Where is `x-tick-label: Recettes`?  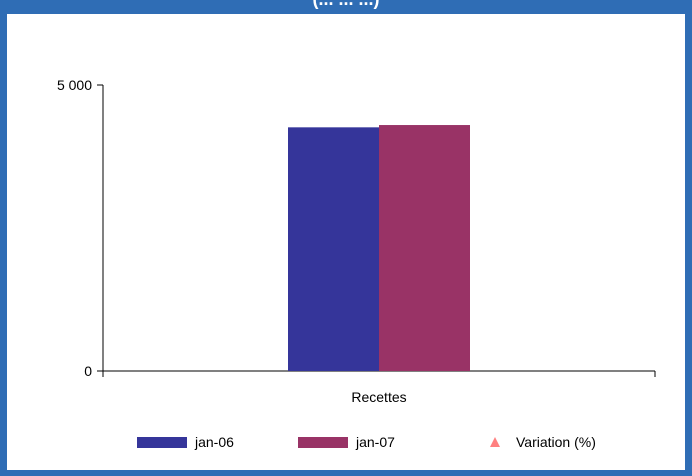 x-tick-label: Recettes is located at coordinates (378, 397).